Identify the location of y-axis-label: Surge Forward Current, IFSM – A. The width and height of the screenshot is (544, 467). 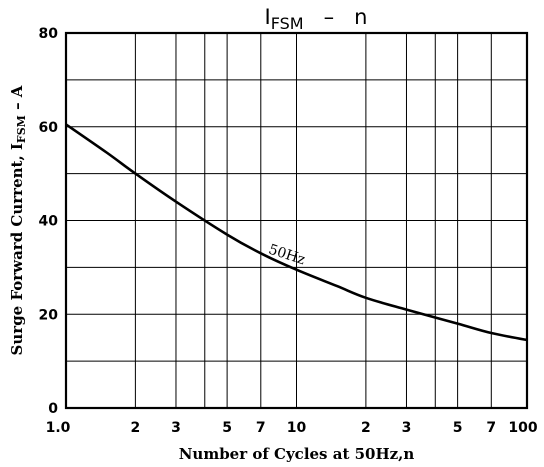
(18, 220).